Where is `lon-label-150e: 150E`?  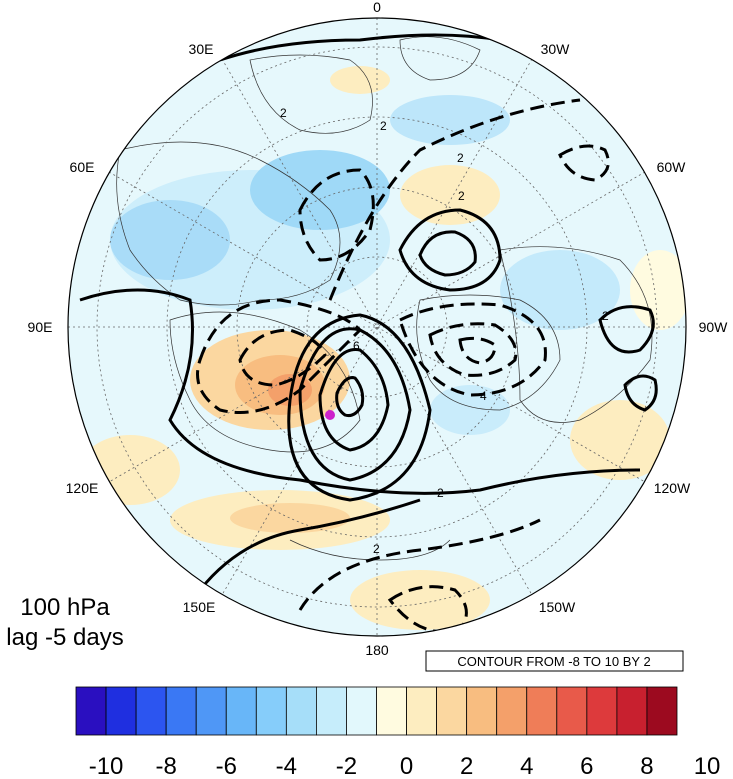
lon-label-150e: 150E is located at coordinates (199, 607).